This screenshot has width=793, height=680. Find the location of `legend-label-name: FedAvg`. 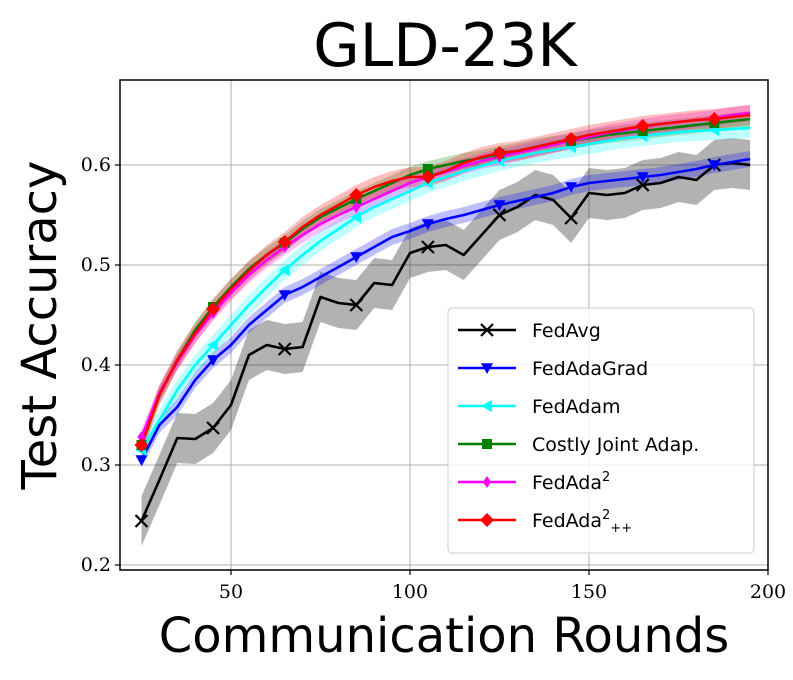

legend-label-name: FedAvg is located at coordinates (566, 331).